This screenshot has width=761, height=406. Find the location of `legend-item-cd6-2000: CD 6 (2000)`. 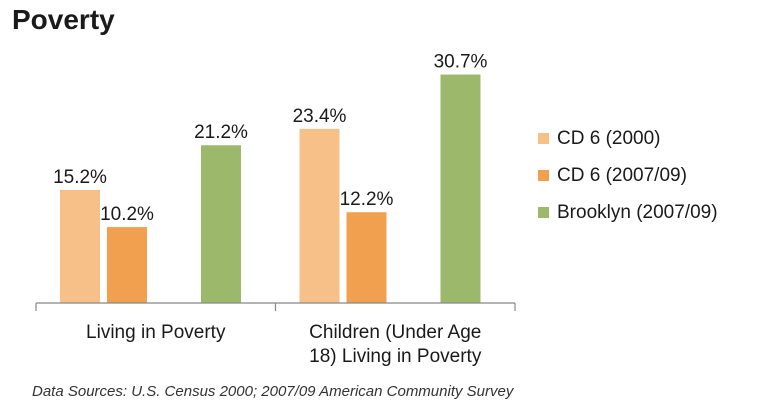

legend-item-cd6-2000: CD 6 (2000) is located at coordinates (628, 138).